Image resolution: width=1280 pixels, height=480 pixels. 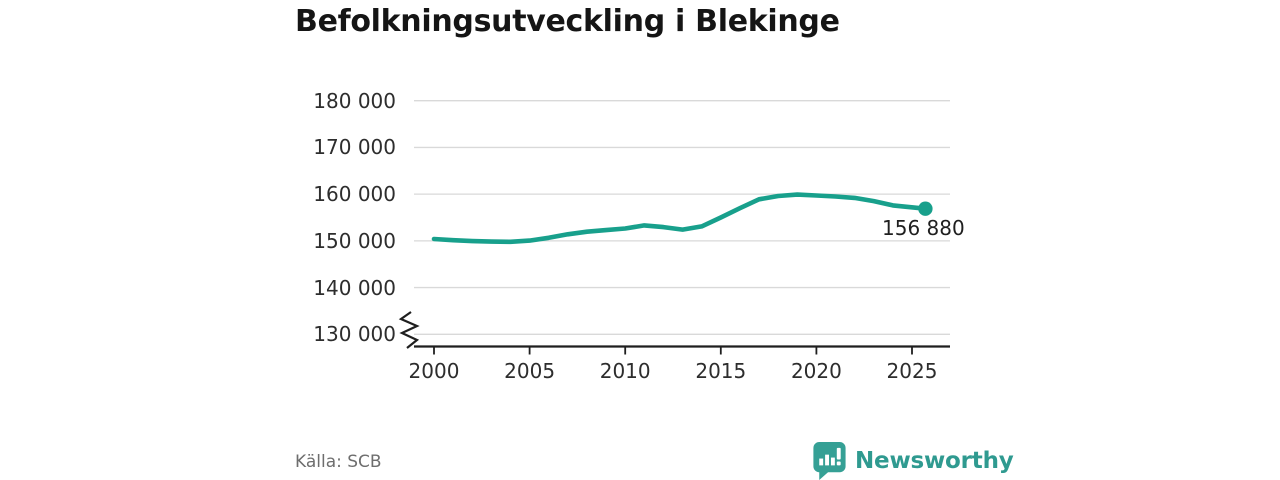 I want to click on y-tick-label: 180 000, so click(x=354, y=100).